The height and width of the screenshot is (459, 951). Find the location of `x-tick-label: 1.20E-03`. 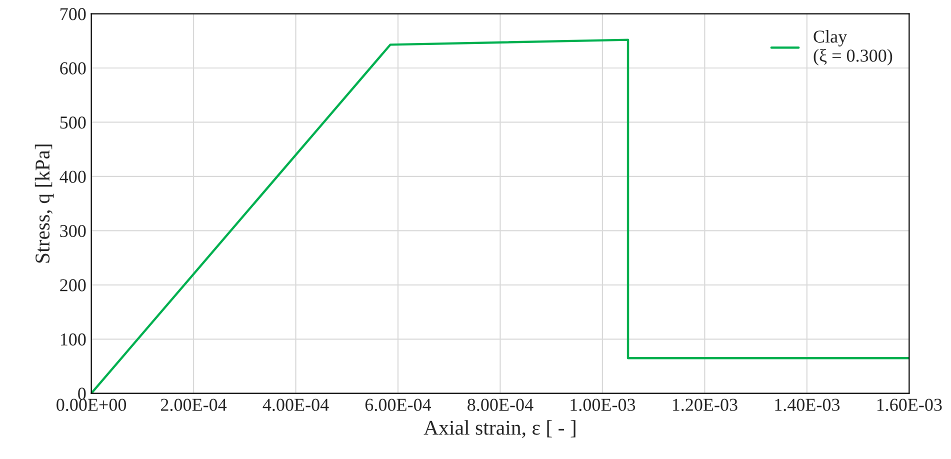

x-tick-label: 1.20E-03 is located at coordinates (705, 405).